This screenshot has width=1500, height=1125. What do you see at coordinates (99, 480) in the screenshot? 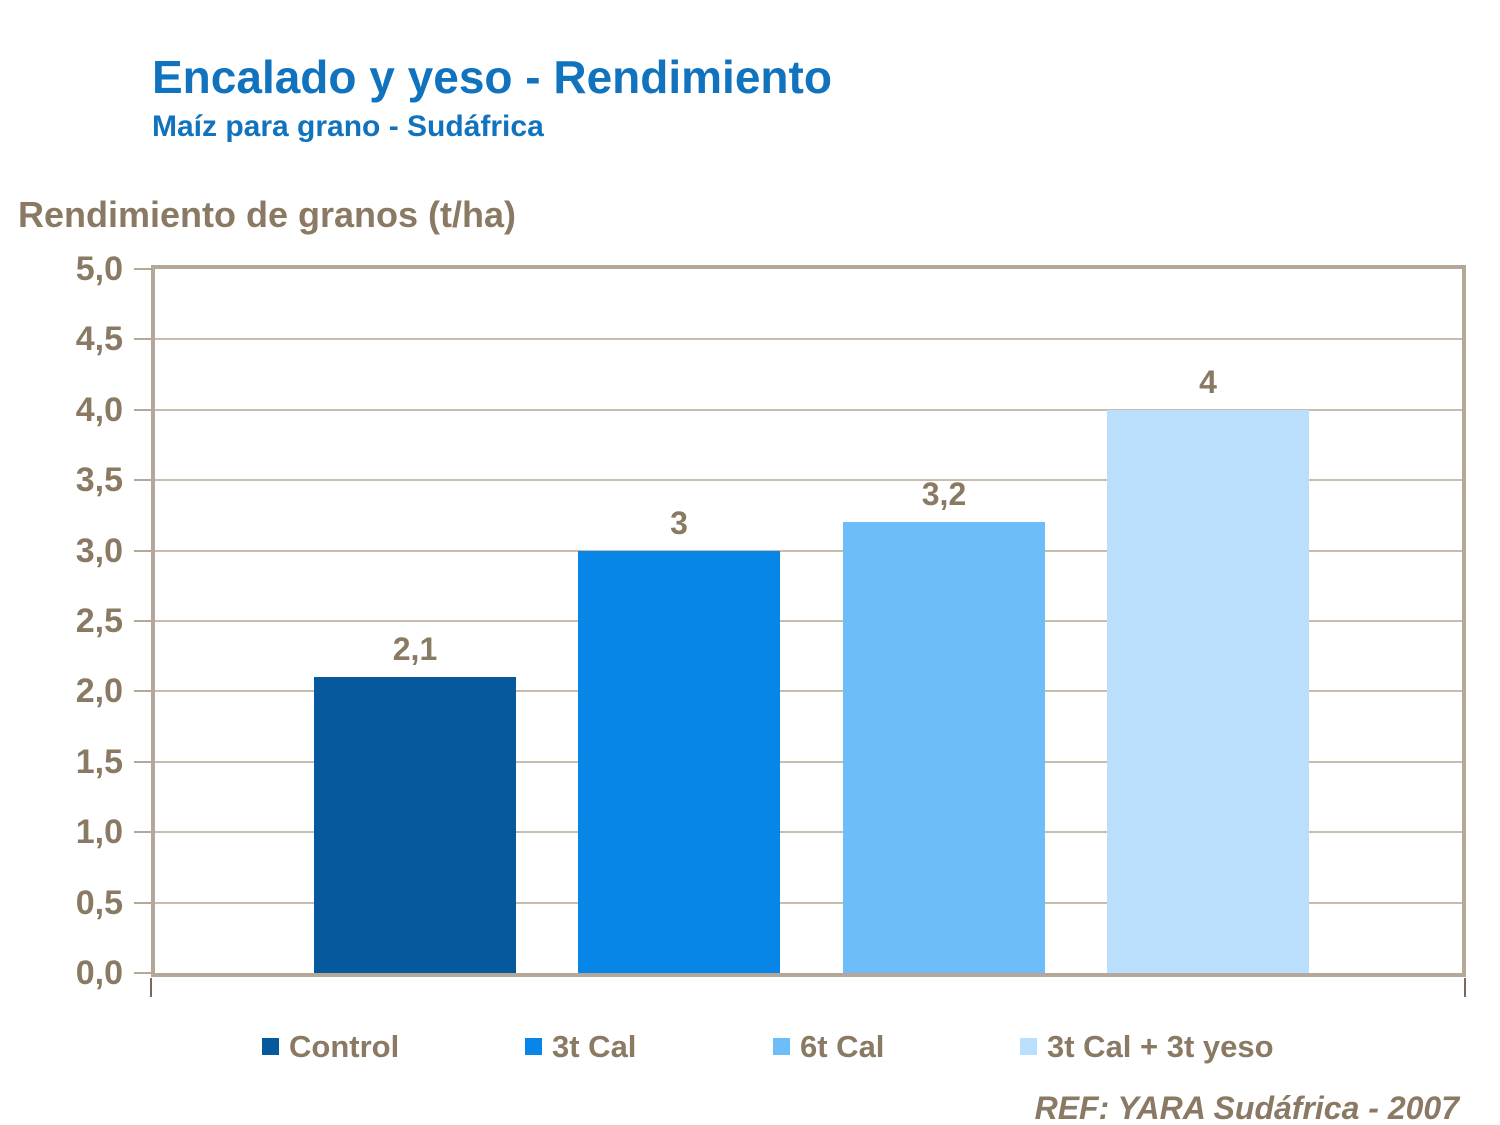
I see `y-tick-label: 3,5` at bounding box center [99, 480].